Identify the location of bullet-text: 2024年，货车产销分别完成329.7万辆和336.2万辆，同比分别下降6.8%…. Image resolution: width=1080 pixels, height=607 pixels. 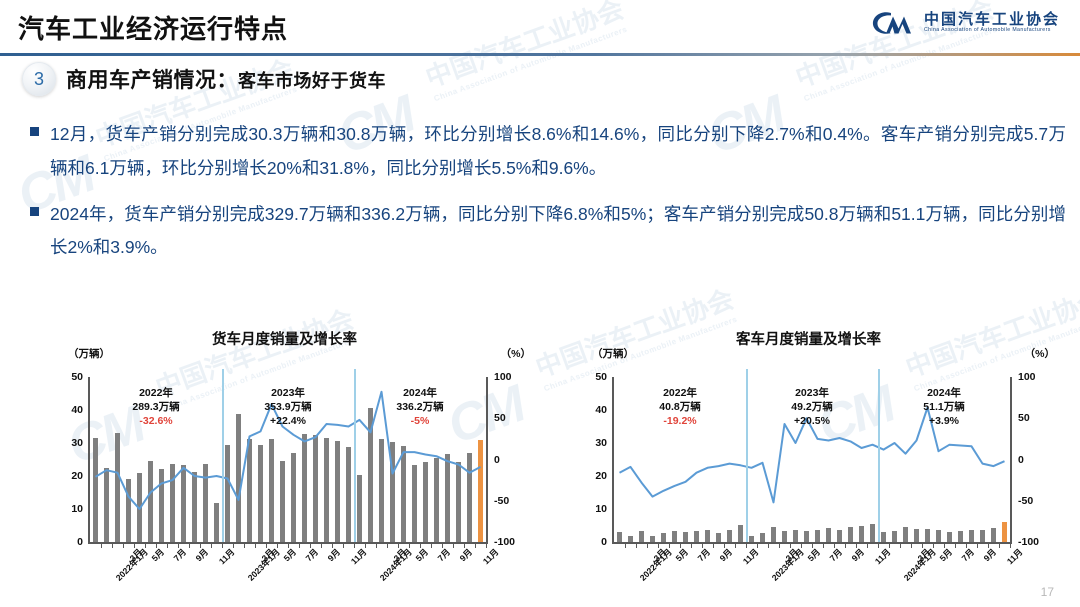
(558, 230).